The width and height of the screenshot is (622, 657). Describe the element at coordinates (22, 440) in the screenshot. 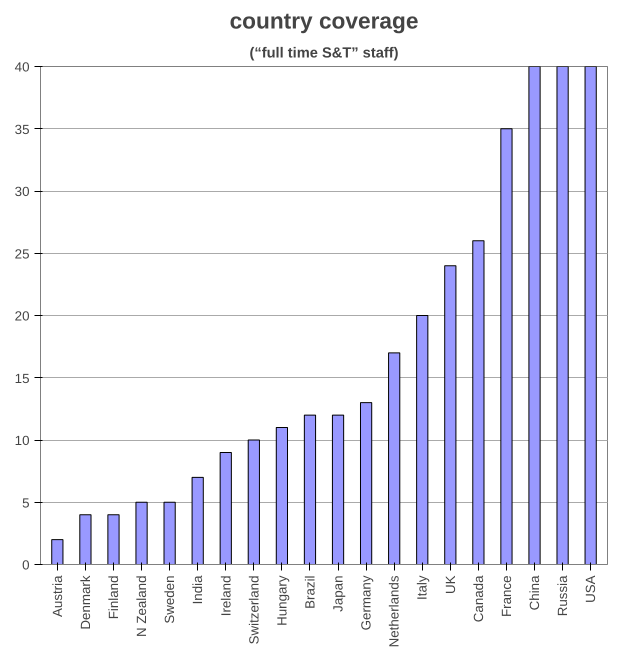

I see `y-tick-label: 10` at that location.